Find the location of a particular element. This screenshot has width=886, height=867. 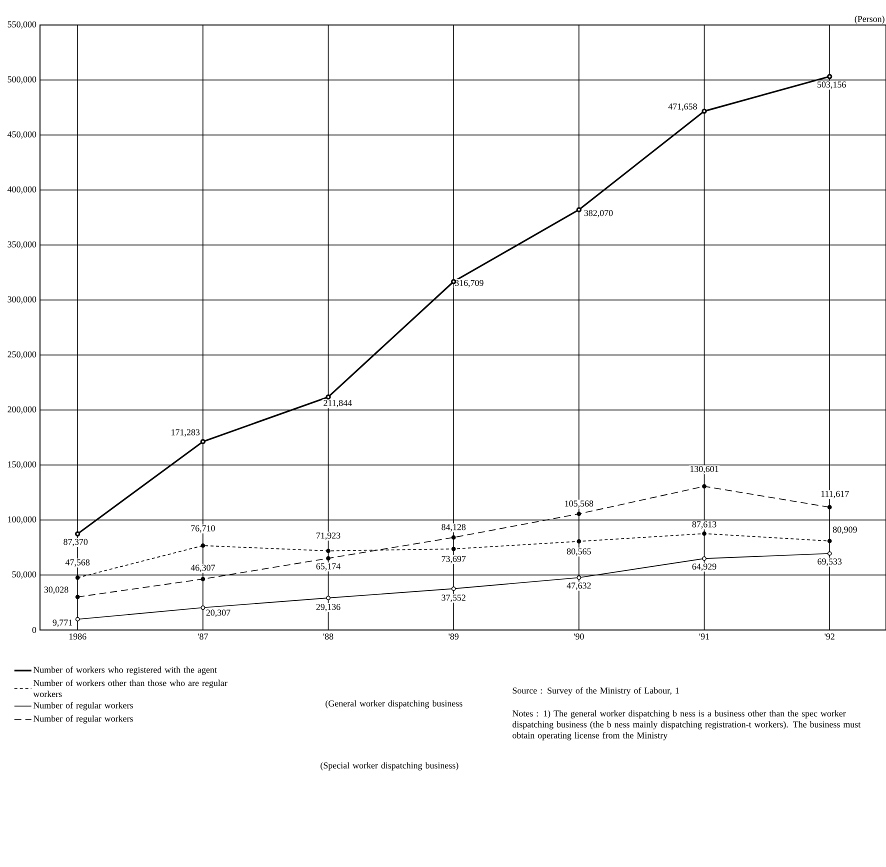

legend-label: Number of workers who registered with the agent is located at coordinates (125, 670).